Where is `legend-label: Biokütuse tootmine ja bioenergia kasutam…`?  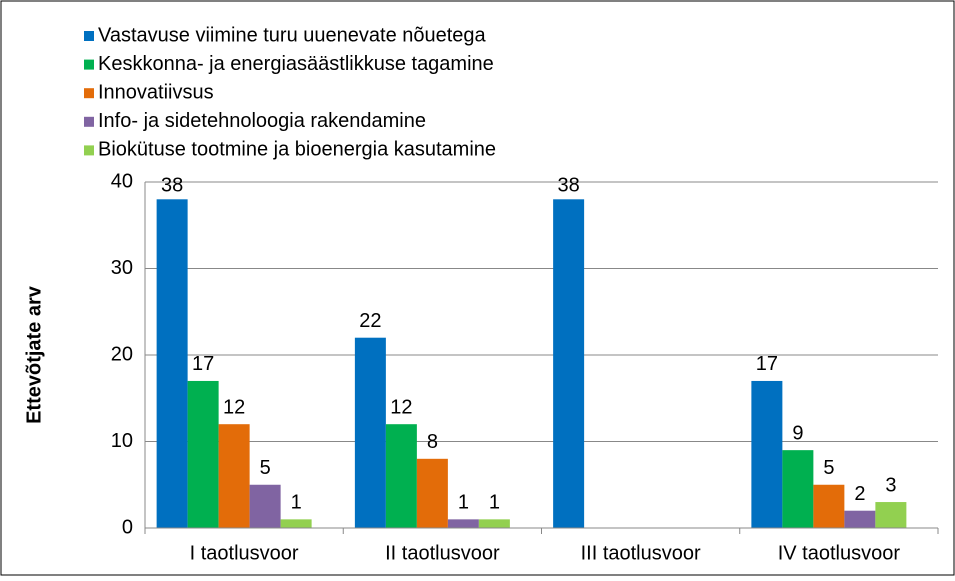 legend-label: Biokütuse tootmine ja bioenergia kasutam… is located at coordinates (297, 150).